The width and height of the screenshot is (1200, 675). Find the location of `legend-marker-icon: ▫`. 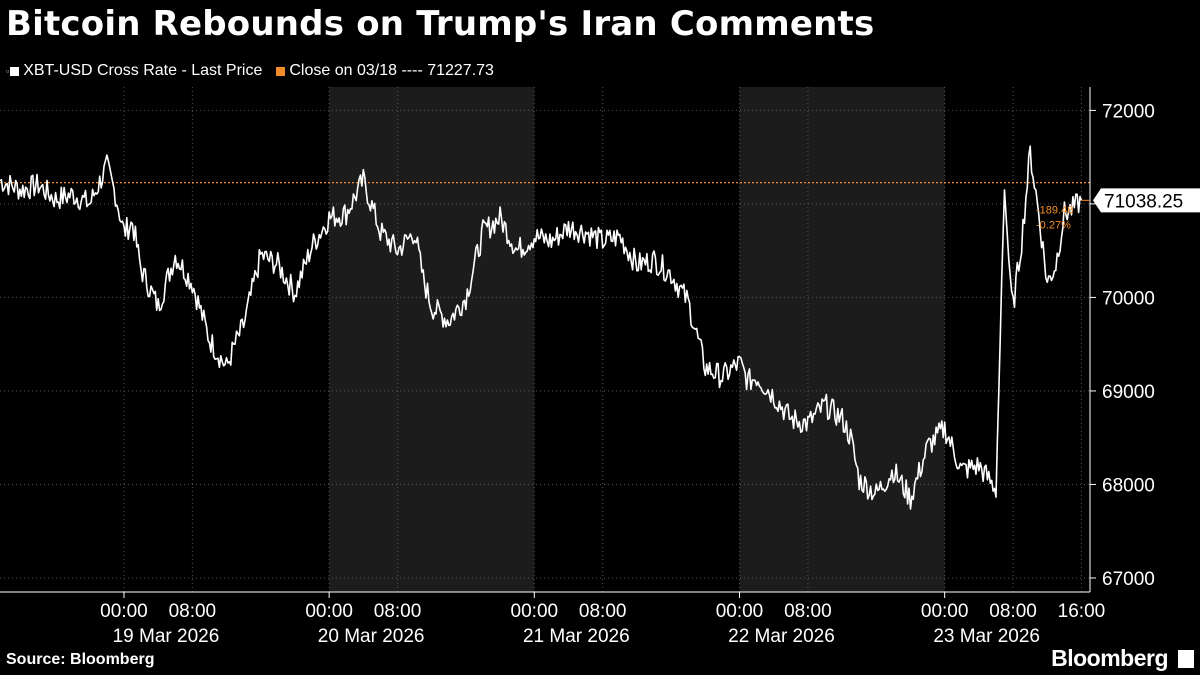

legend-marker-icon: ▫ is located at coordinates (8, 71).